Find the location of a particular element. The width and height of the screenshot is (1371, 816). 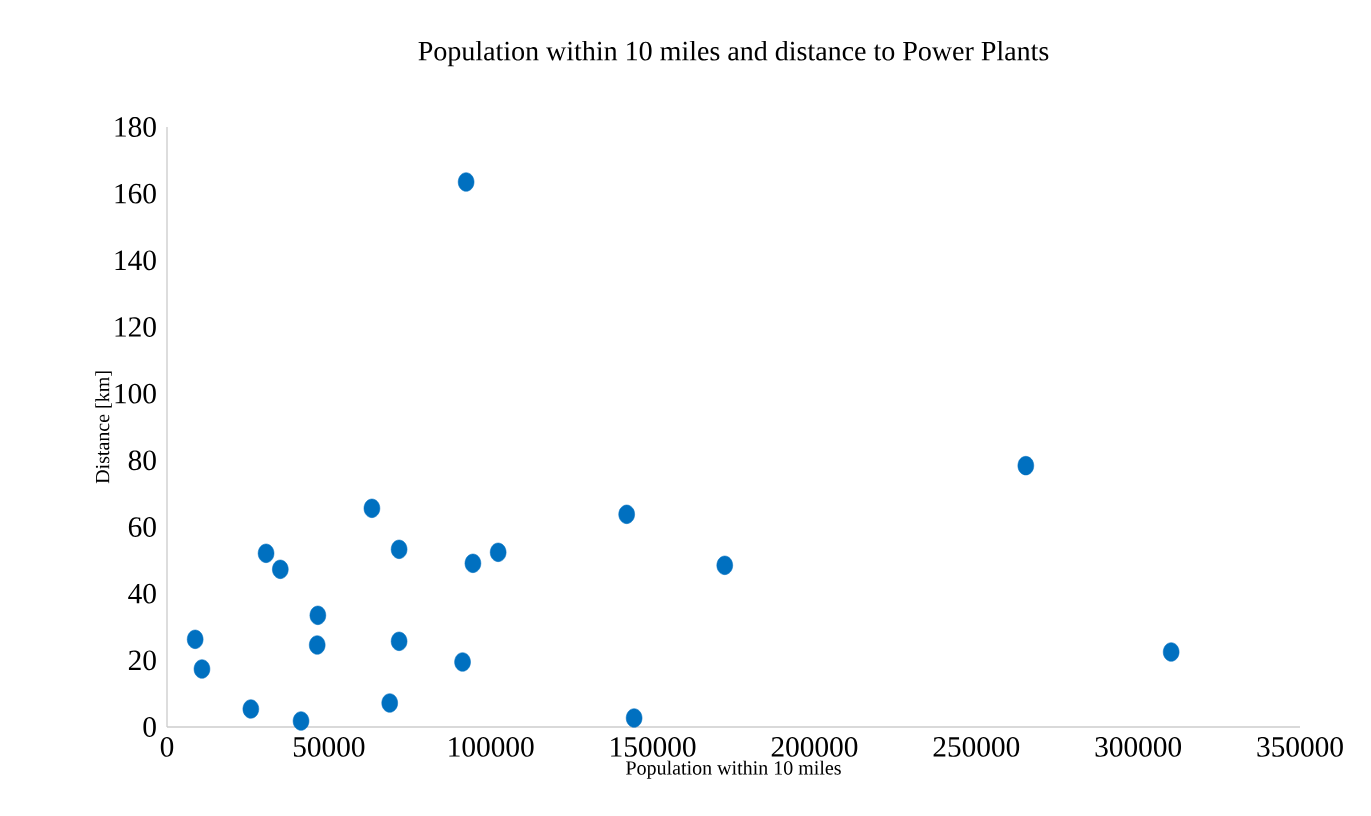

y-tick-label: 100 is located at coordinates (135, 393).